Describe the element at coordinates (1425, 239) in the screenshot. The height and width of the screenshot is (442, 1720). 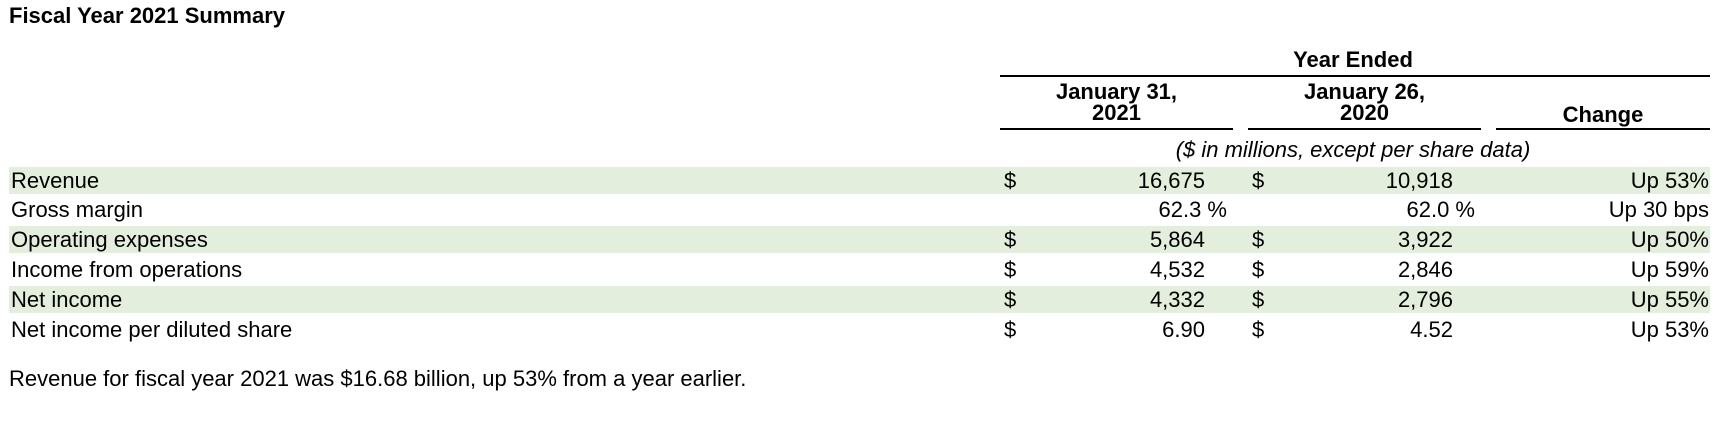
I see `value-2020: 3,922` at that location.